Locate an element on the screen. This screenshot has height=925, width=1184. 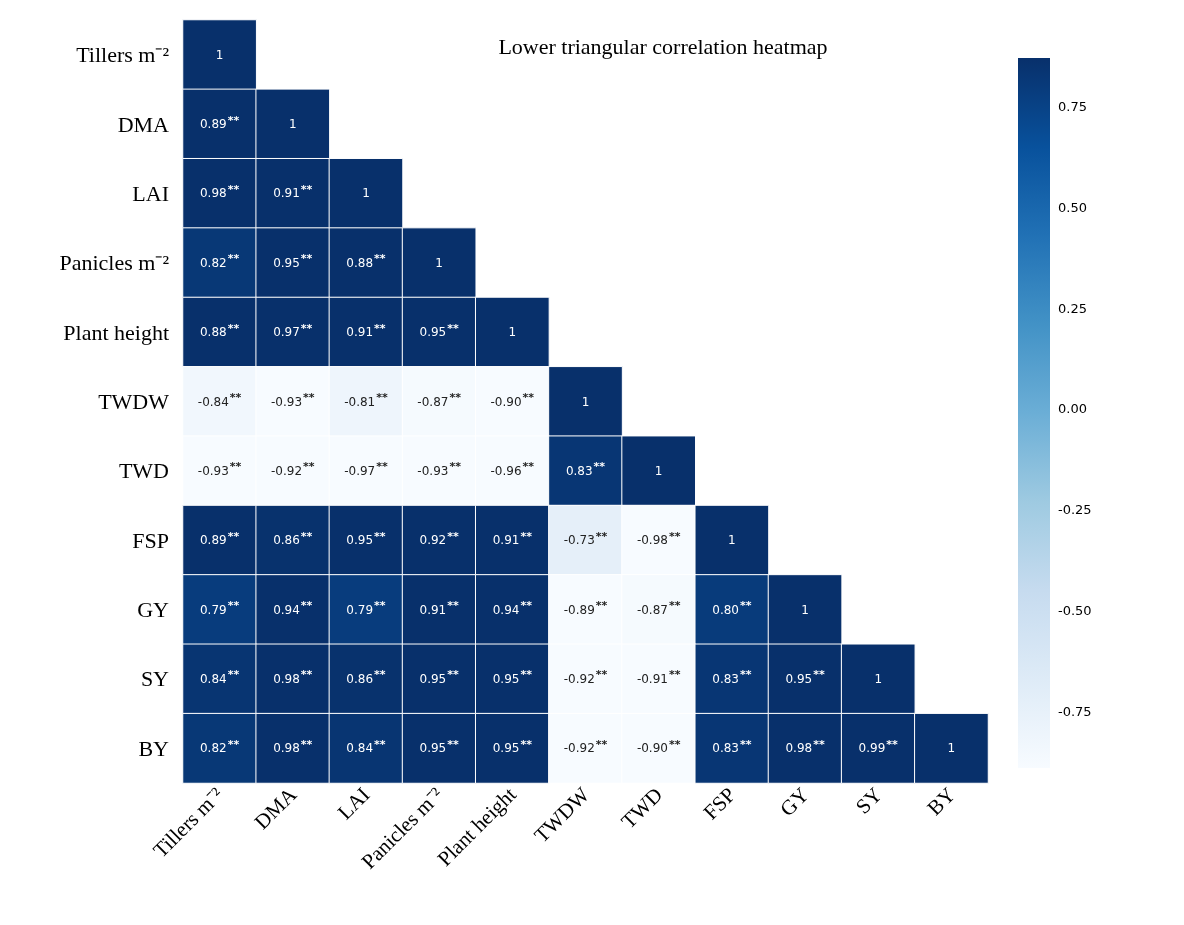
data-label: -0.89** is located at coordinates (585, 608).